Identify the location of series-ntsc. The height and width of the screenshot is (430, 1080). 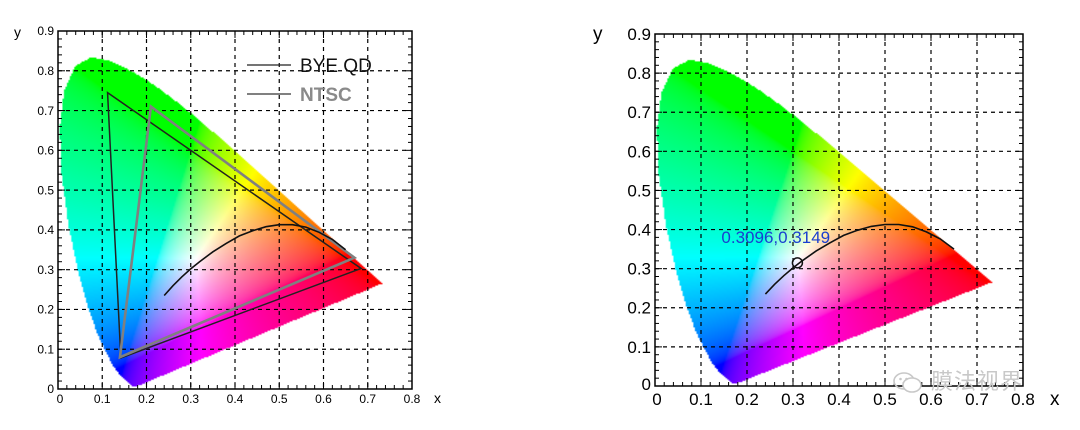
(238, 232).